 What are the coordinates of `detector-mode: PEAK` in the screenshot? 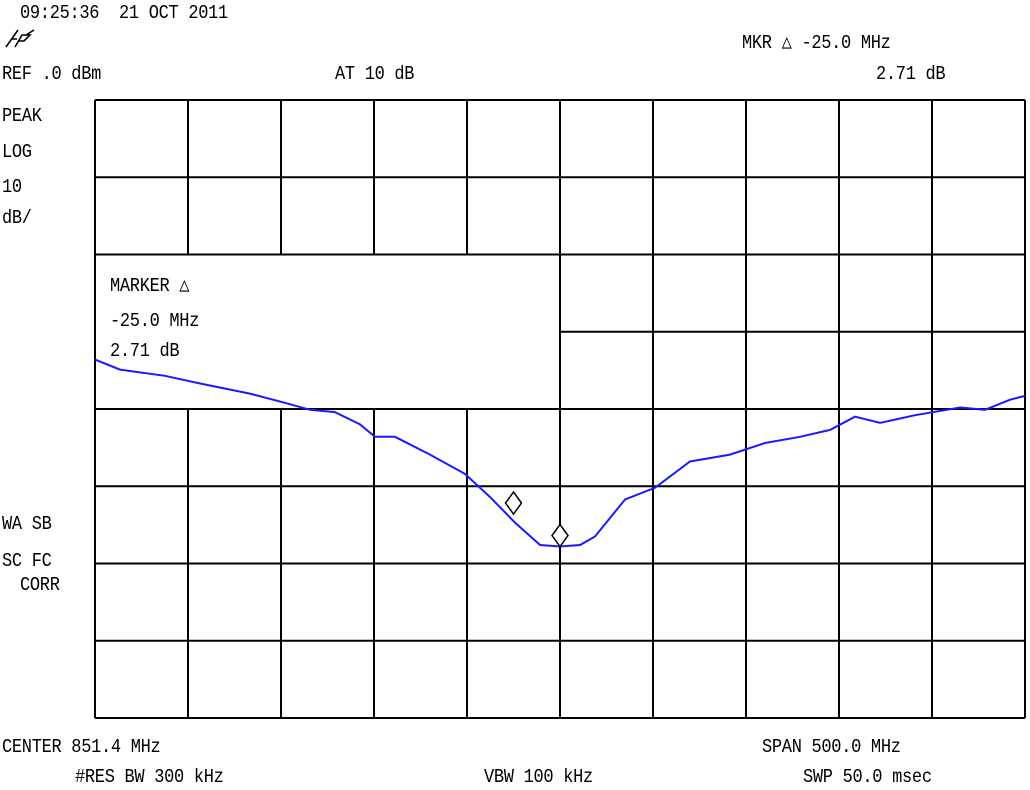 It's located at (22, 117).